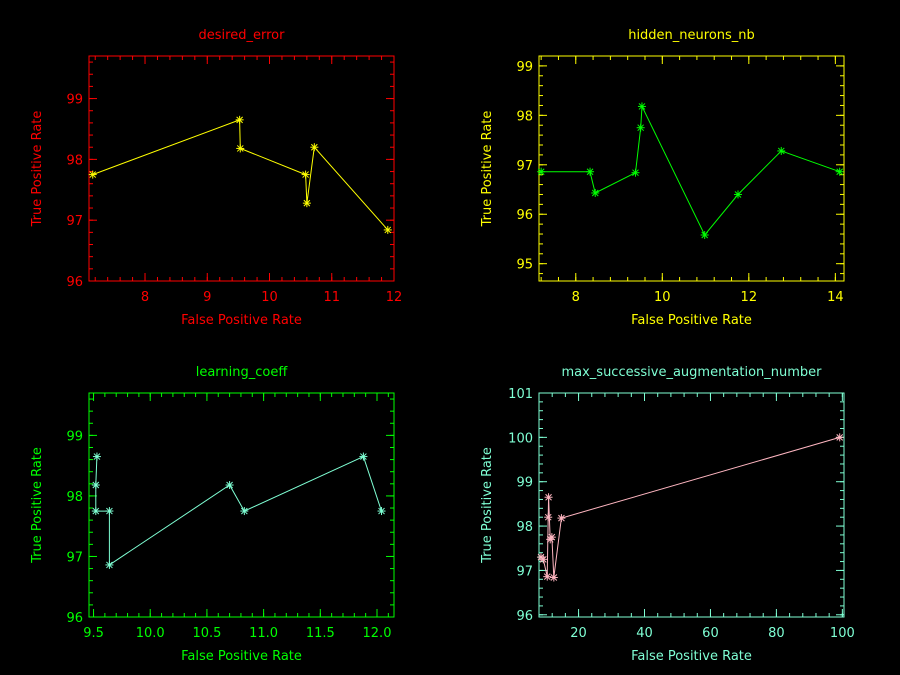 This screenshot has width=900, height=675. Describe the element at coordinates (524, 265) in the screenshot. I see `y-tick-label: 95` at that location.